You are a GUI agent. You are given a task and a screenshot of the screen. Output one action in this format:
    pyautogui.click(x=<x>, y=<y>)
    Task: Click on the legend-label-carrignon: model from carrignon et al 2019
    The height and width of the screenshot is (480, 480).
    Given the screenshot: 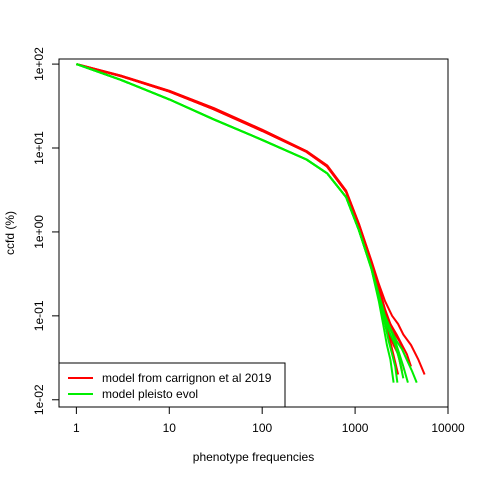 What is the action you would take?
    pyautogui.click(x=187, y=378)
    